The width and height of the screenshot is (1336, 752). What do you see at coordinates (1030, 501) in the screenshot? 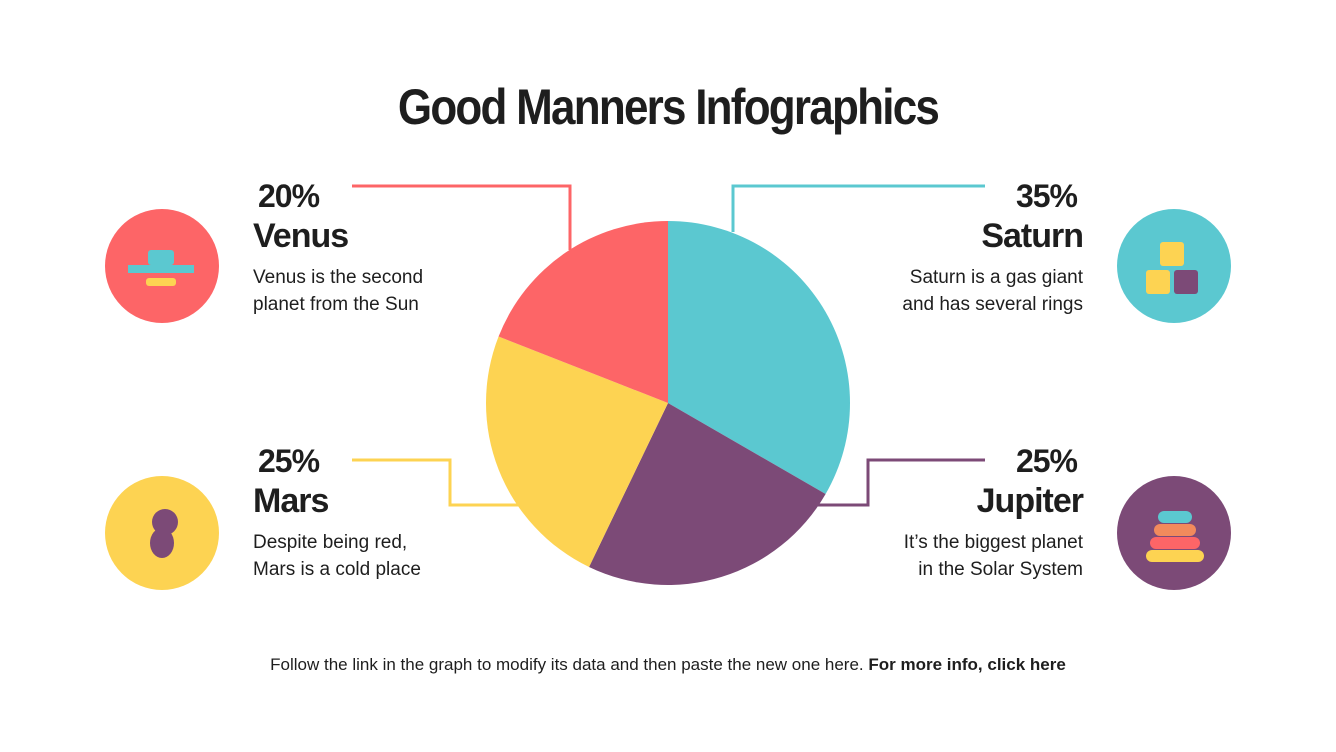
I see `category-label: Jupiter` at bounding box center [1030, 501].